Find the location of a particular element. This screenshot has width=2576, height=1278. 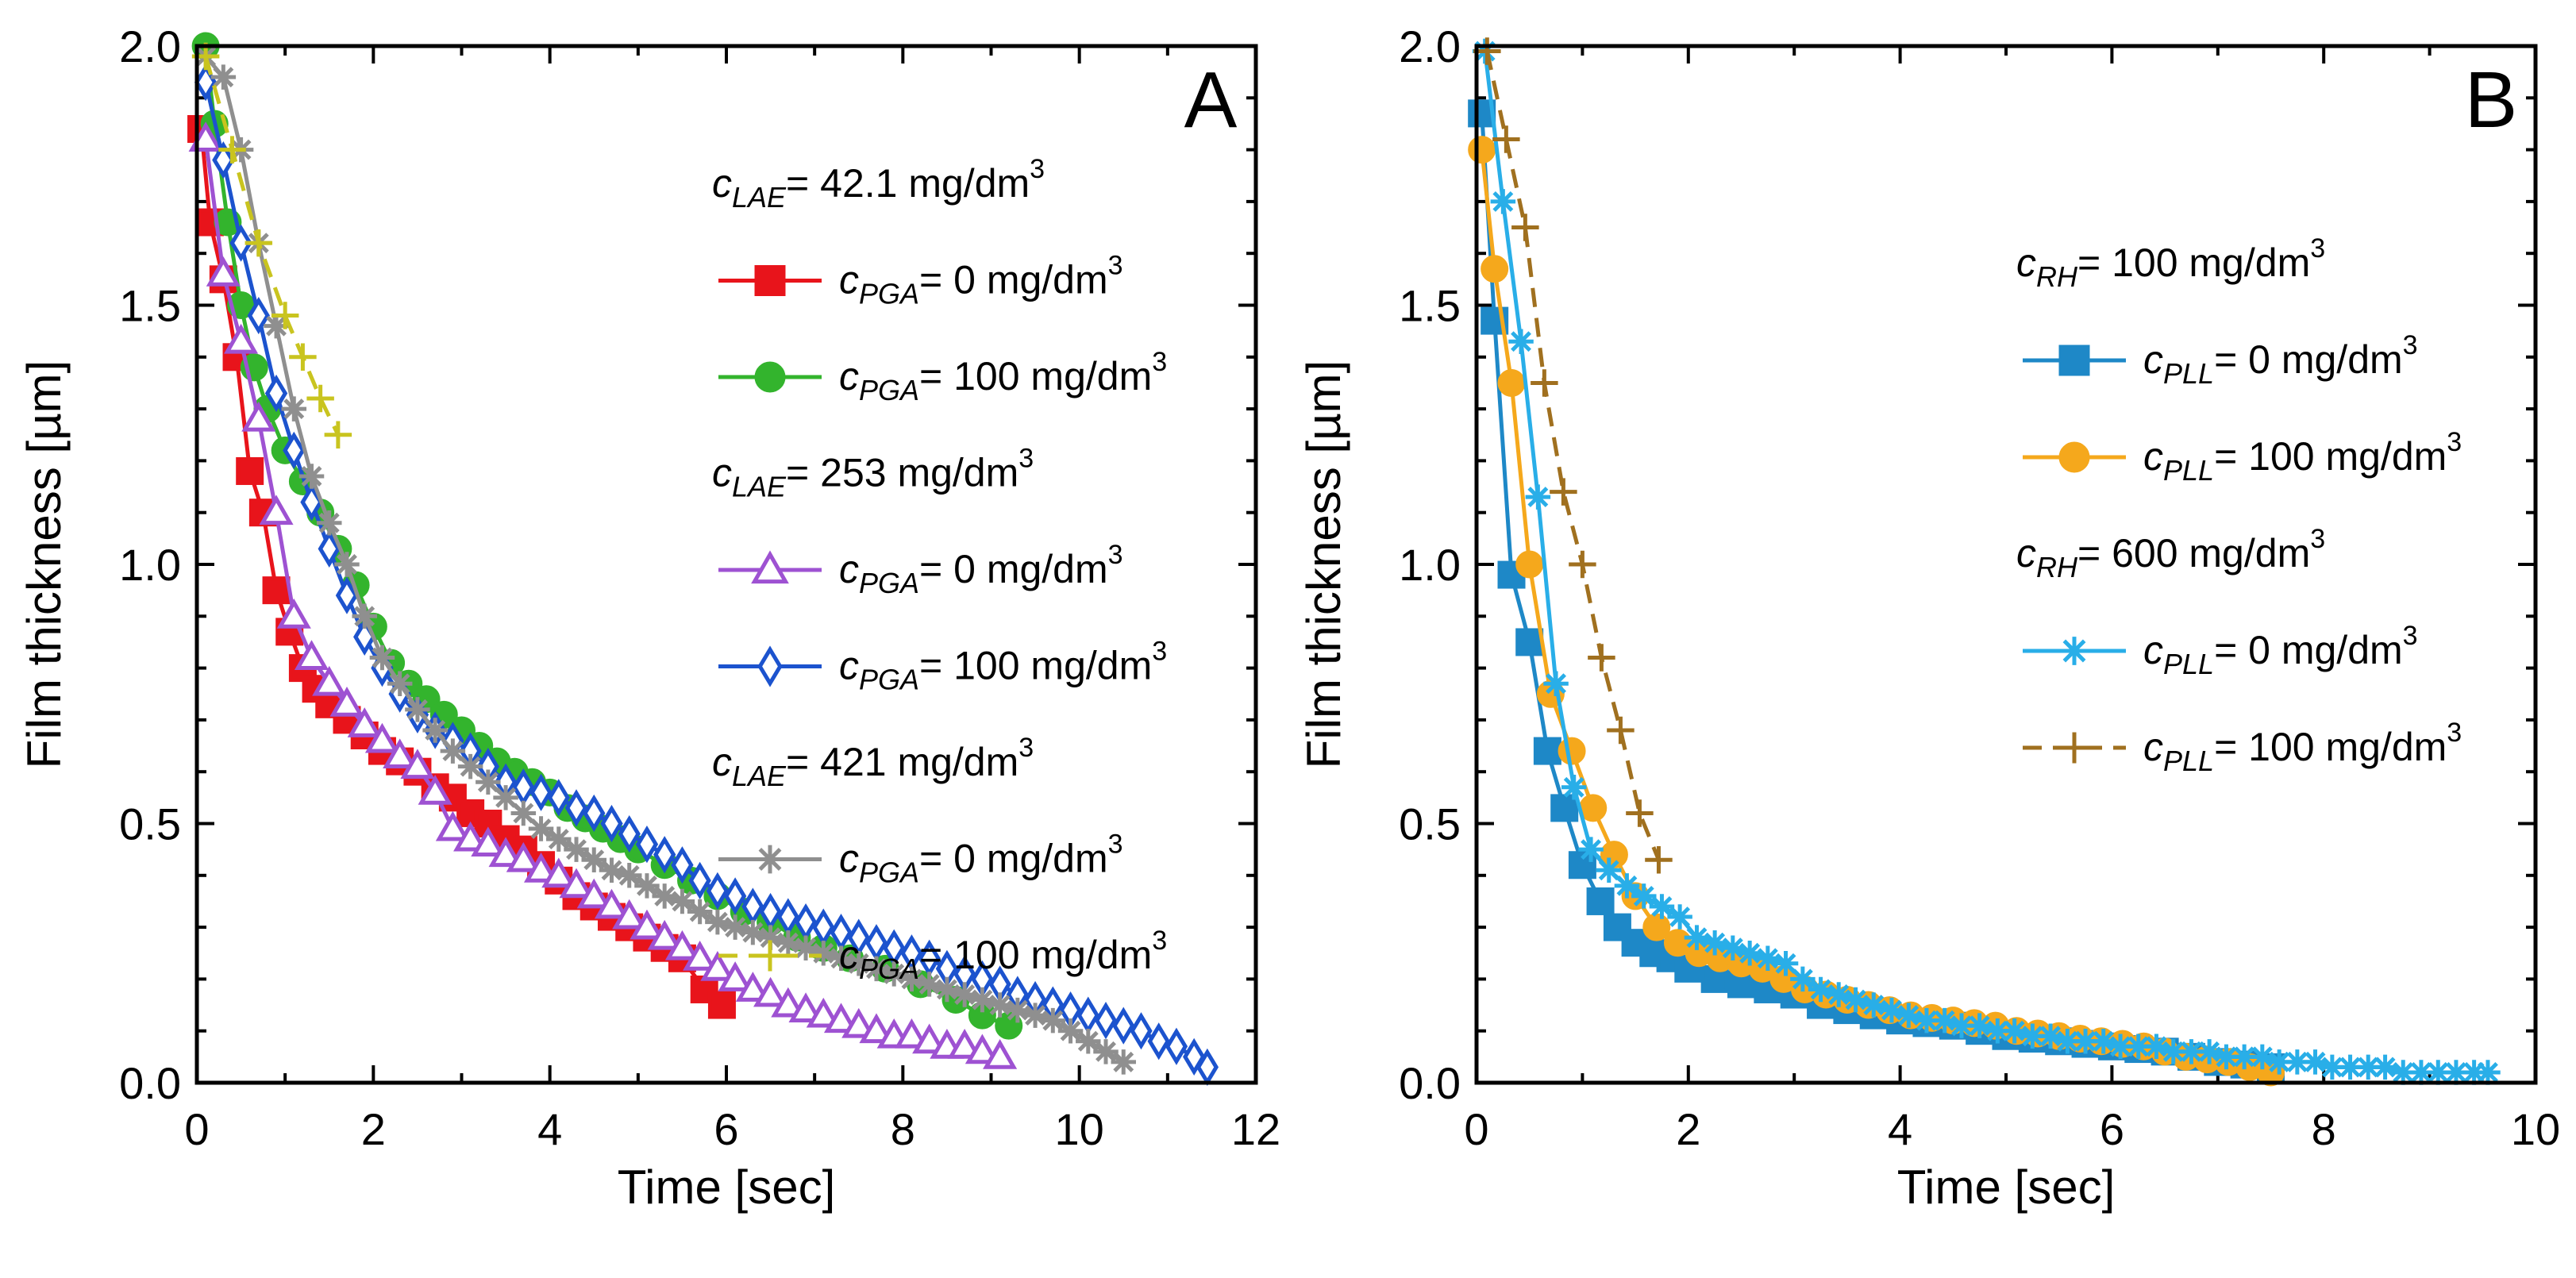

legend-value: = 421 mg/dm is located at coordinates (902, 762).